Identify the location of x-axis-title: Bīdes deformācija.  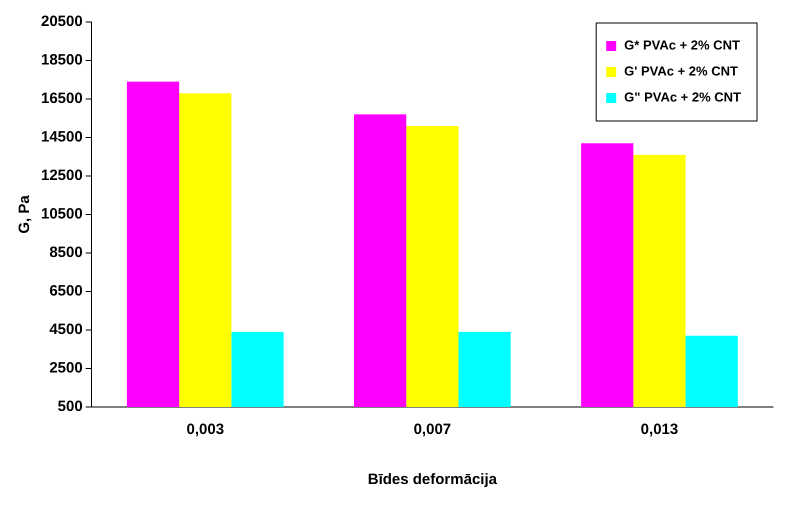
(433, 479).